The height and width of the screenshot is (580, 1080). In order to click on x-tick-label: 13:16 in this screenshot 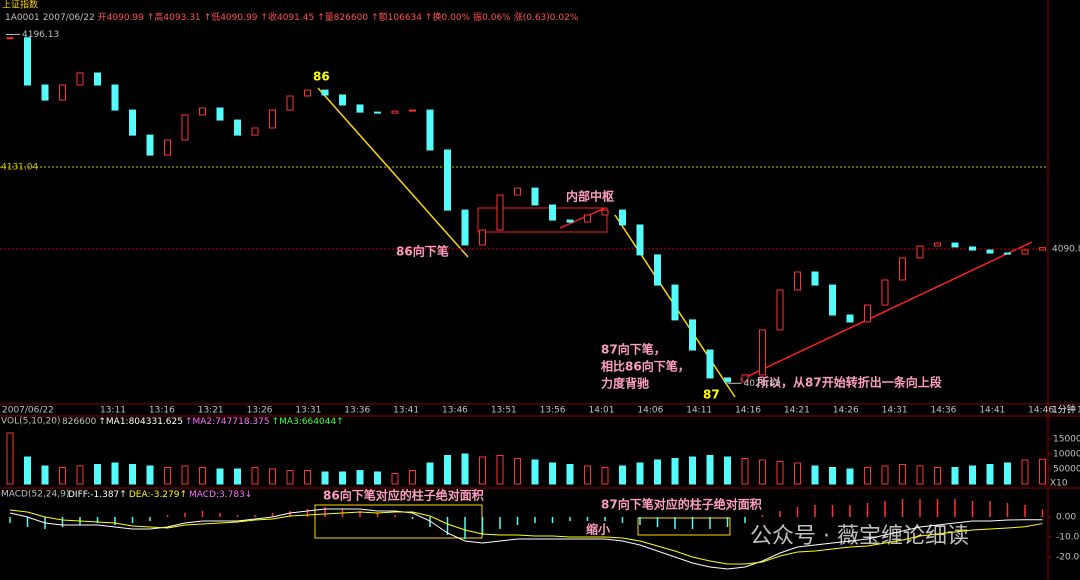, I will do `click(162, 411)`.